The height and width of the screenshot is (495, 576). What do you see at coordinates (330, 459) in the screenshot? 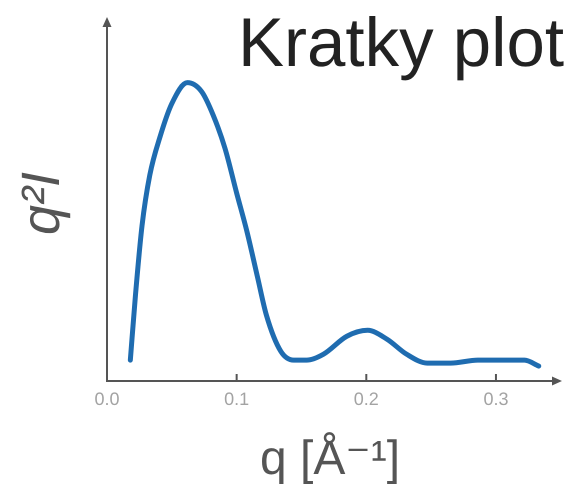
I see `x-axis-title: q [Å⁻¹]` at bounding box center [330, 459].